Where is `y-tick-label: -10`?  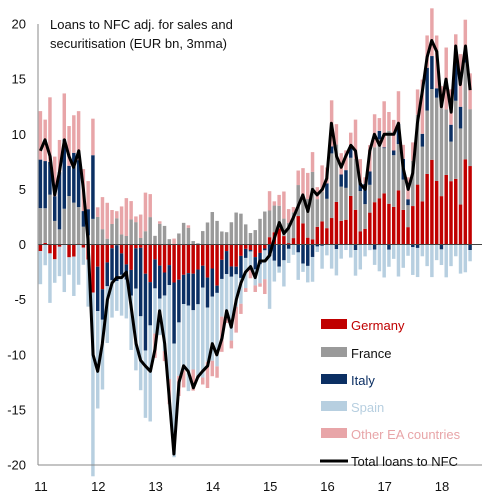
y-tick-label: -10 is located at coordinates (16, 354).